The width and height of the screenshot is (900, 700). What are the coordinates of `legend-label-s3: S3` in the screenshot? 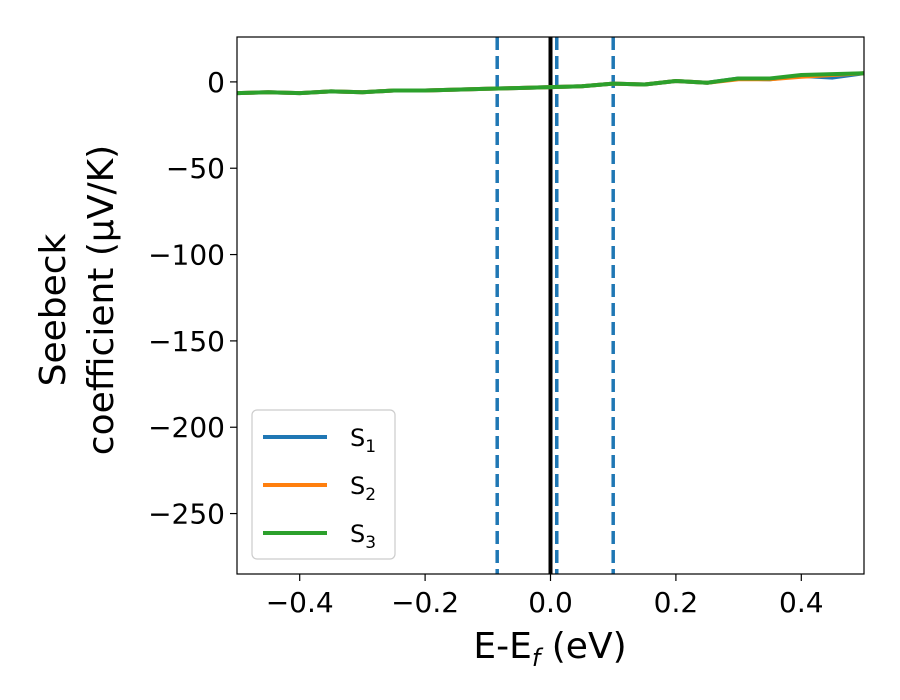 It's located at (363, 536).